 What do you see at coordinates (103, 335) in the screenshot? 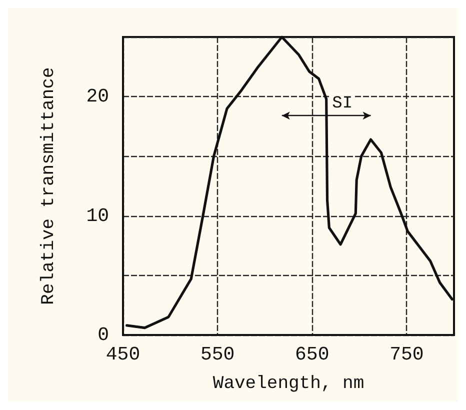
I see `y-tick-label: 0` at bounding box center [103, 335].